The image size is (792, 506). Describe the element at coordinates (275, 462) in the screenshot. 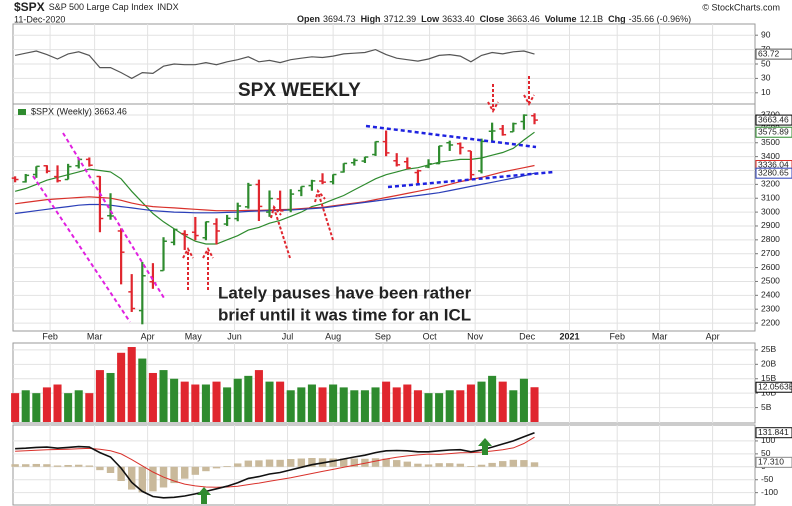

I see `signal-line` at that location.